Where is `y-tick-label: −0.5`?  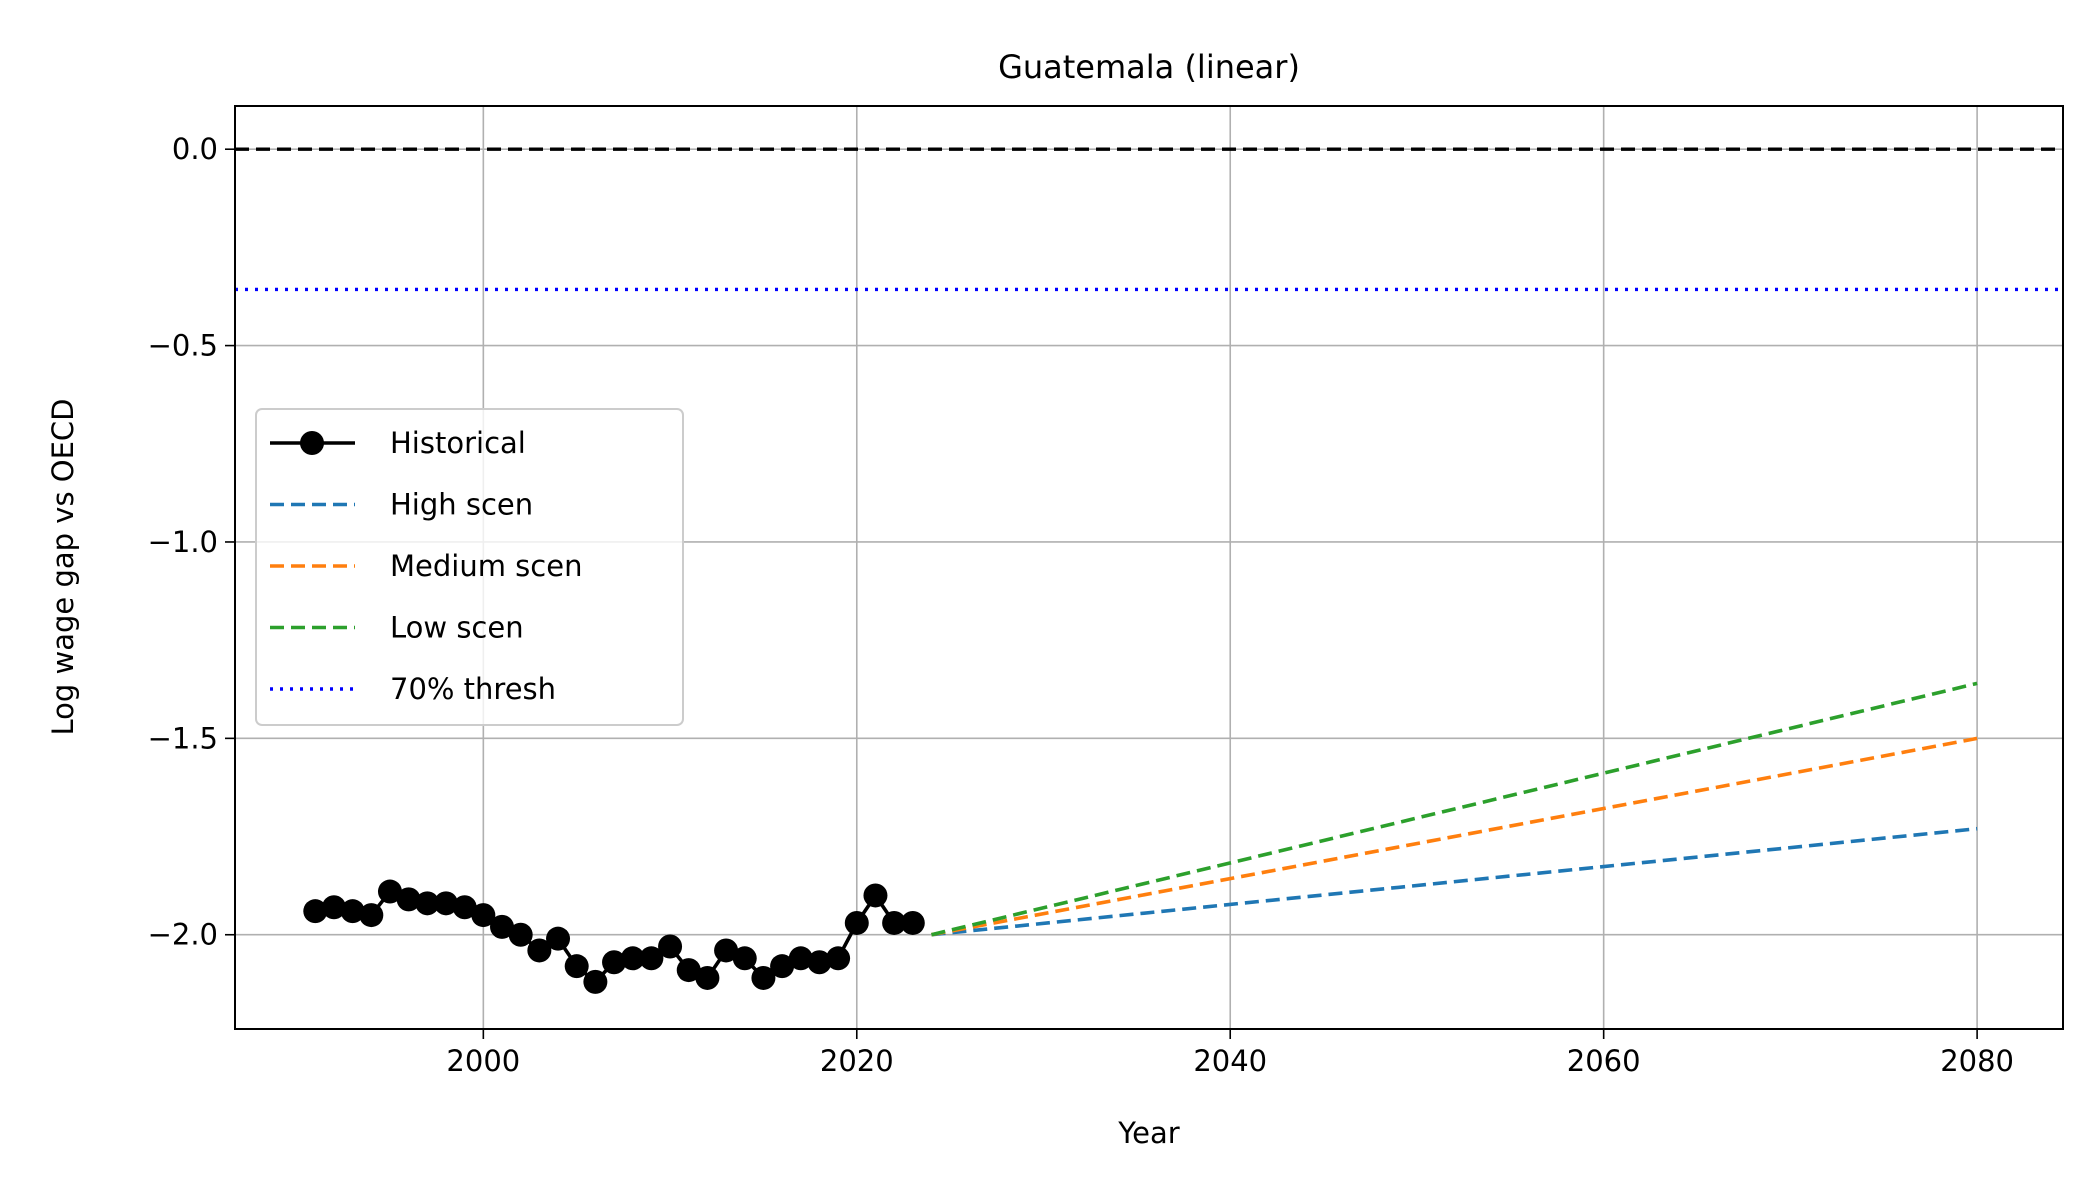
y-tick-label: −0.5 is located at coordinates (183, 346).